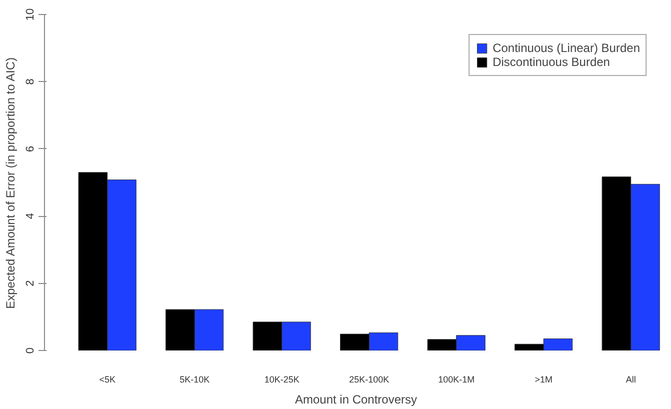 Image resolution: width=671 pixels, height=409 pixels. I want to click on x-tick-label: All, so click(631, 379).